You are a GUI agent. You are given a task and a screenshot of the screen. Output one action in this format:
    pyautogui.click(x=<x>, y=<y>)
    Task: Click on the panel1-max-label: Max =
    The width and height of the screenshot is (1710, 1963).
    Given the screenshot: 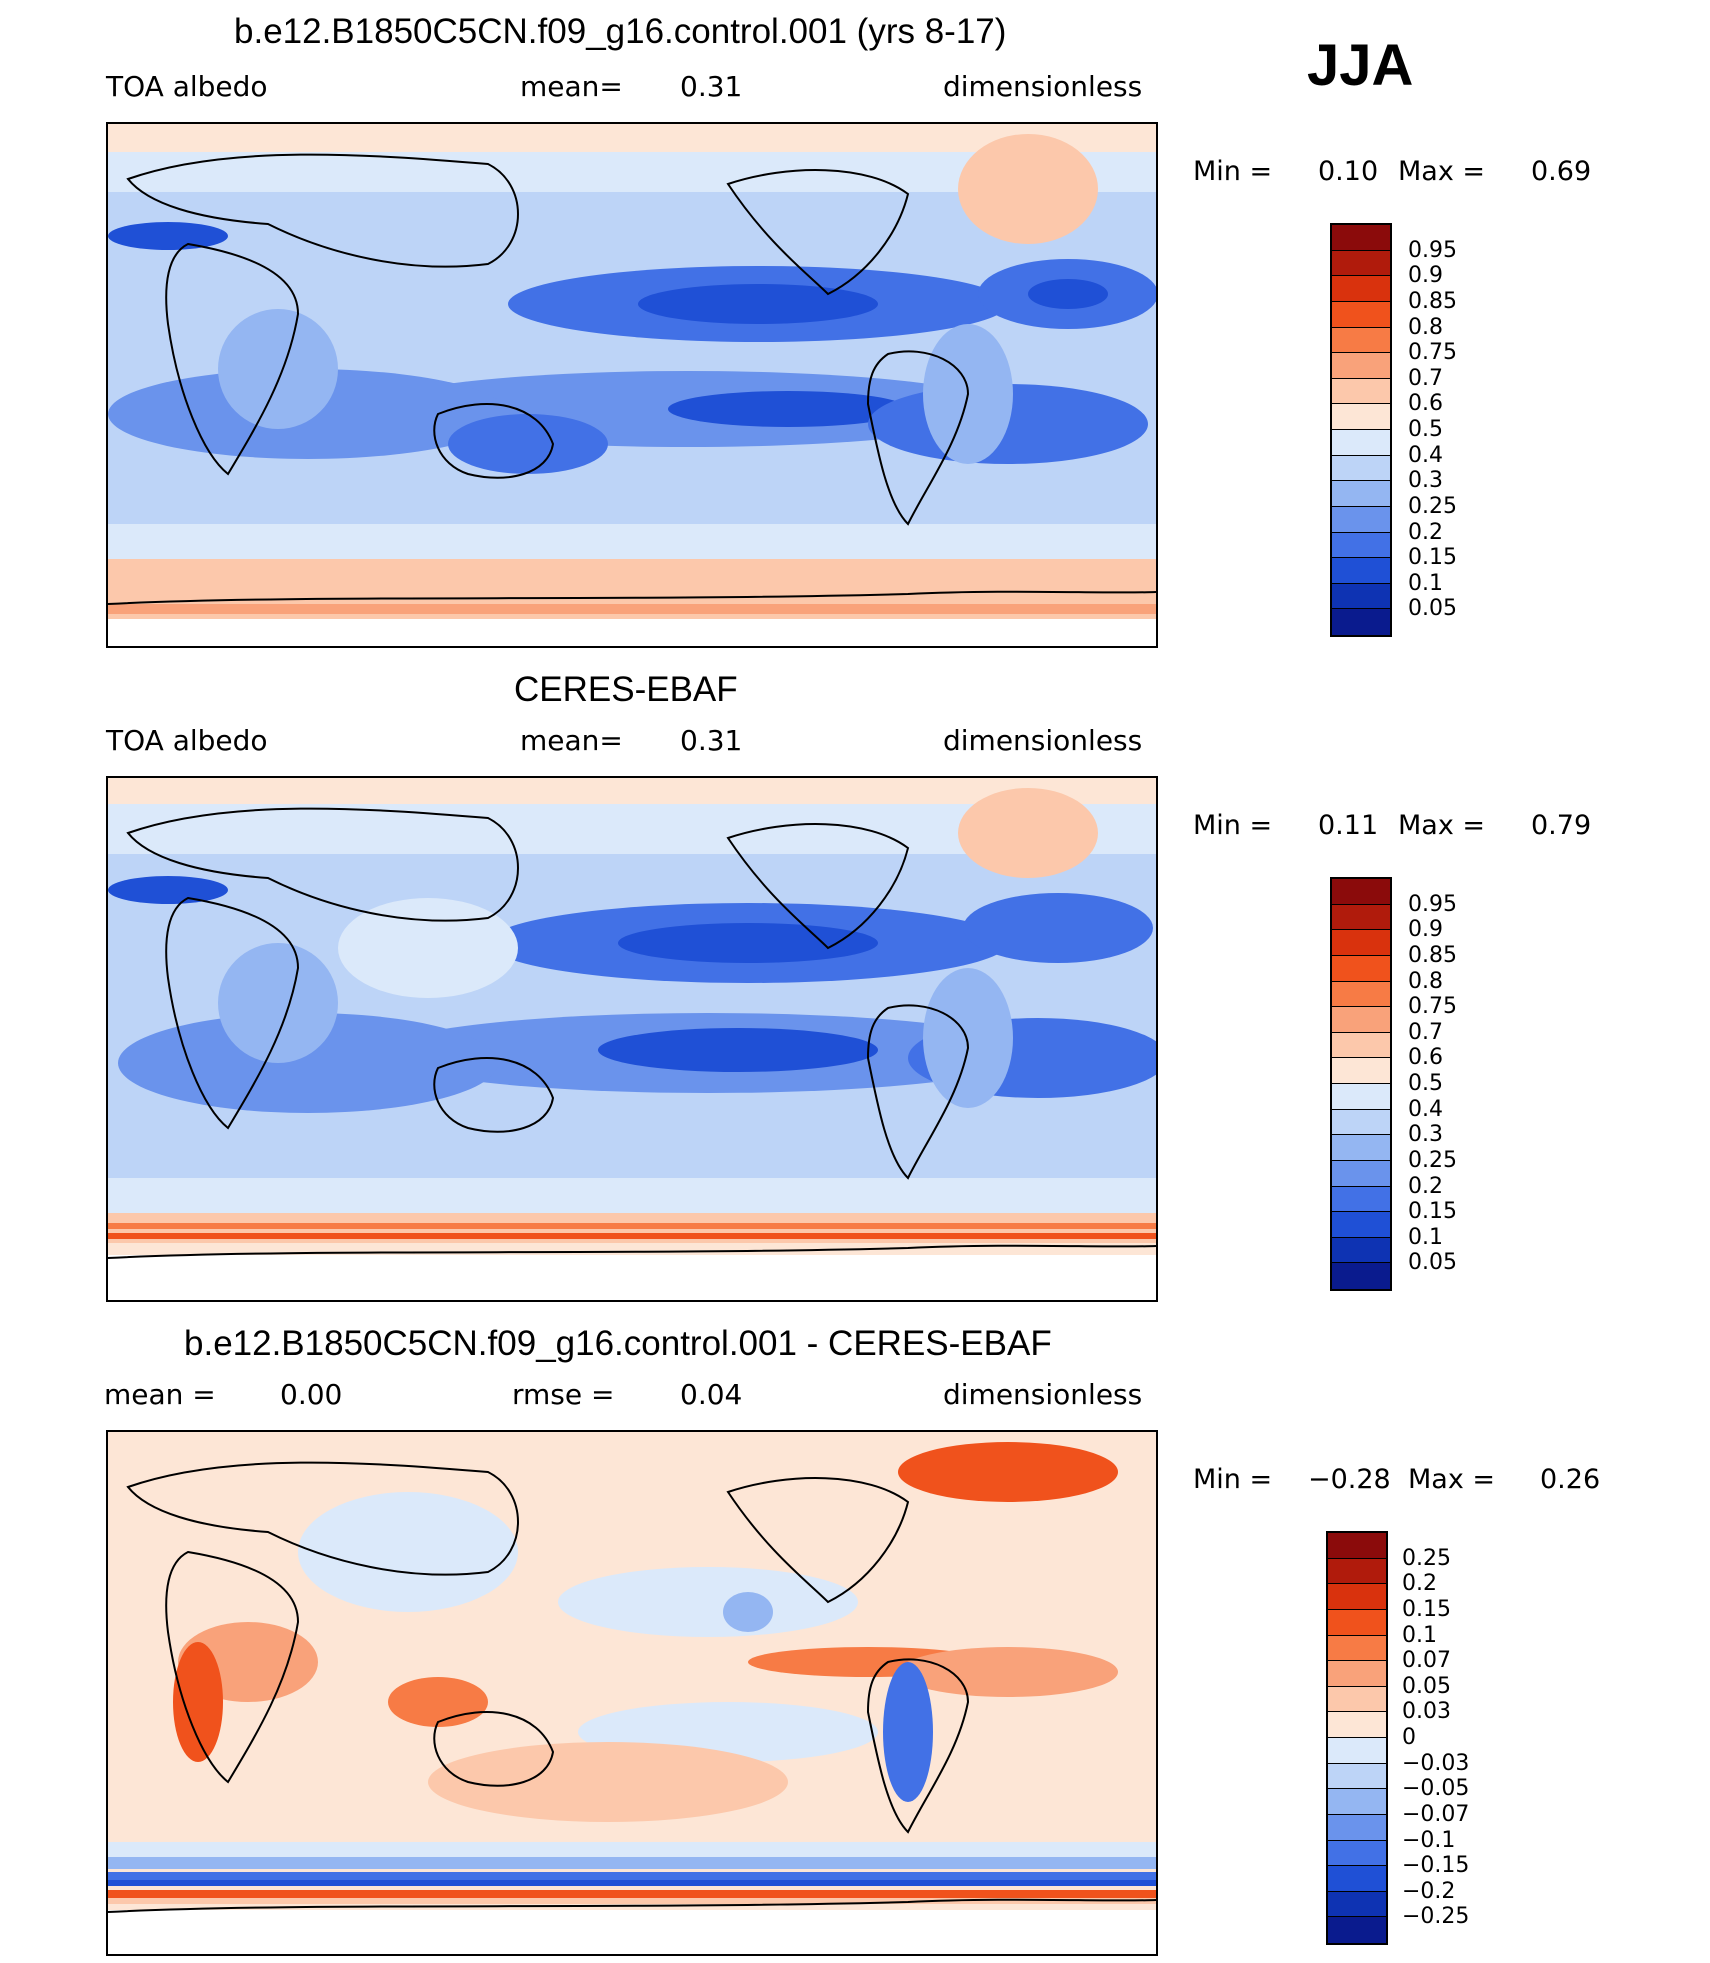 What is the action you would take?
    pyautogui.click(x=1442, y=171)
    